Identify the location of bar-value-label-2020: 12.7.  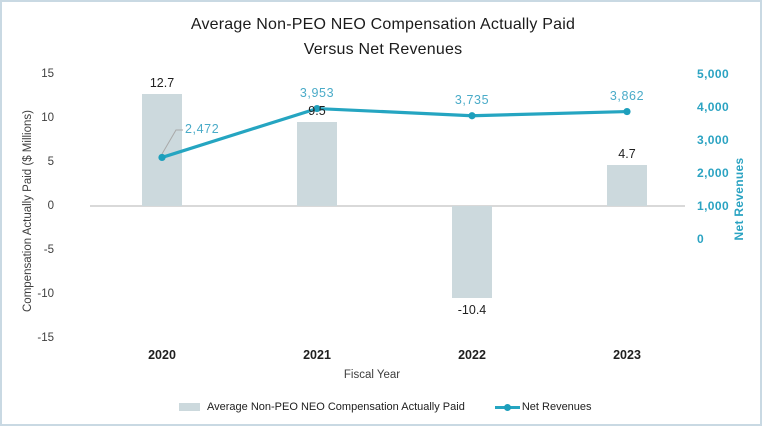
(162, 83).